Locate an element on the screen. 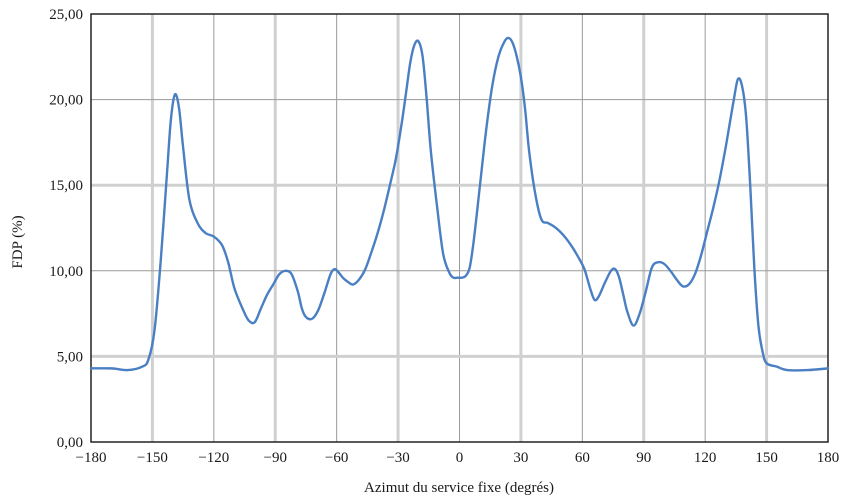  x-tick-label: 90 is located at coordinates (643, 458).